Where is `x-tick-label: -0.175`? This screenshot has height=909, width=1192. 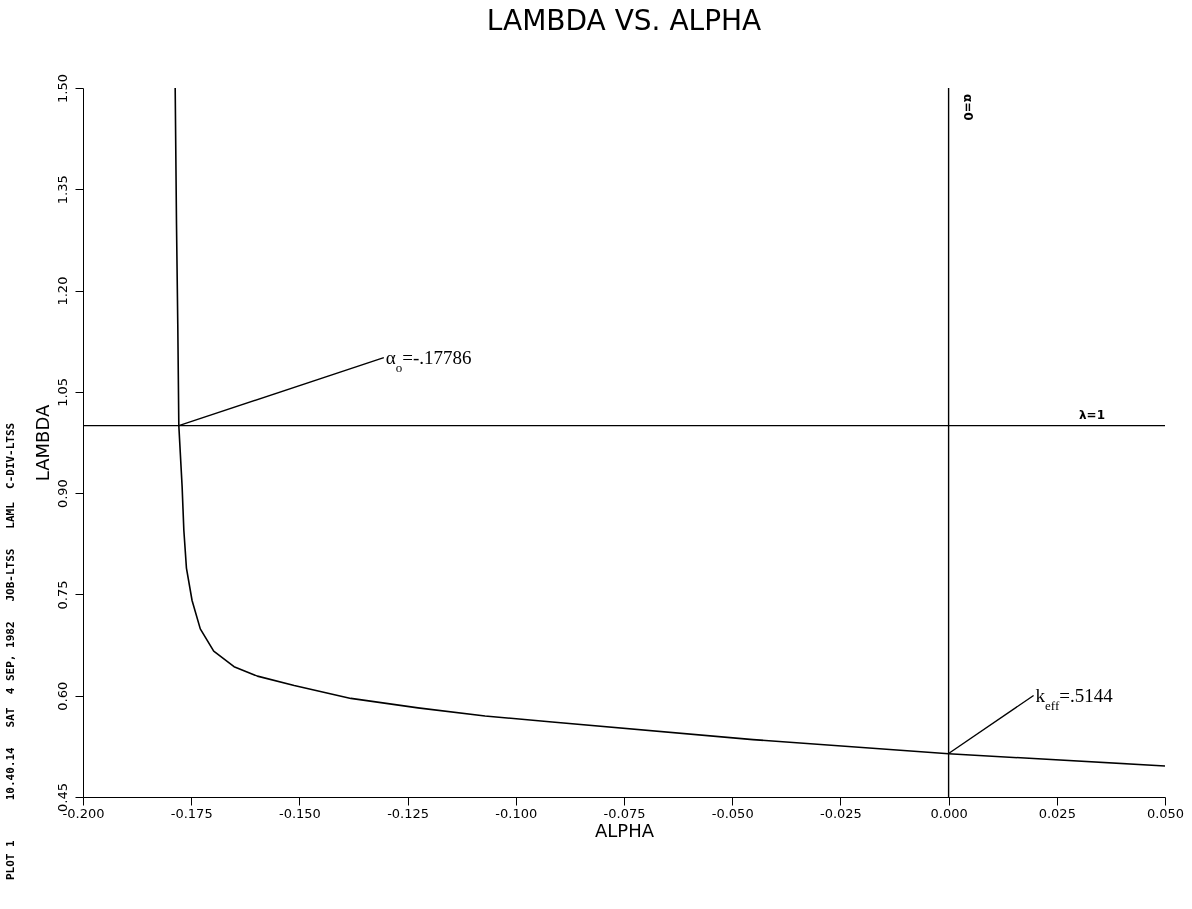
x-tick-label: -0.175 is located at coordinates (191, 813).